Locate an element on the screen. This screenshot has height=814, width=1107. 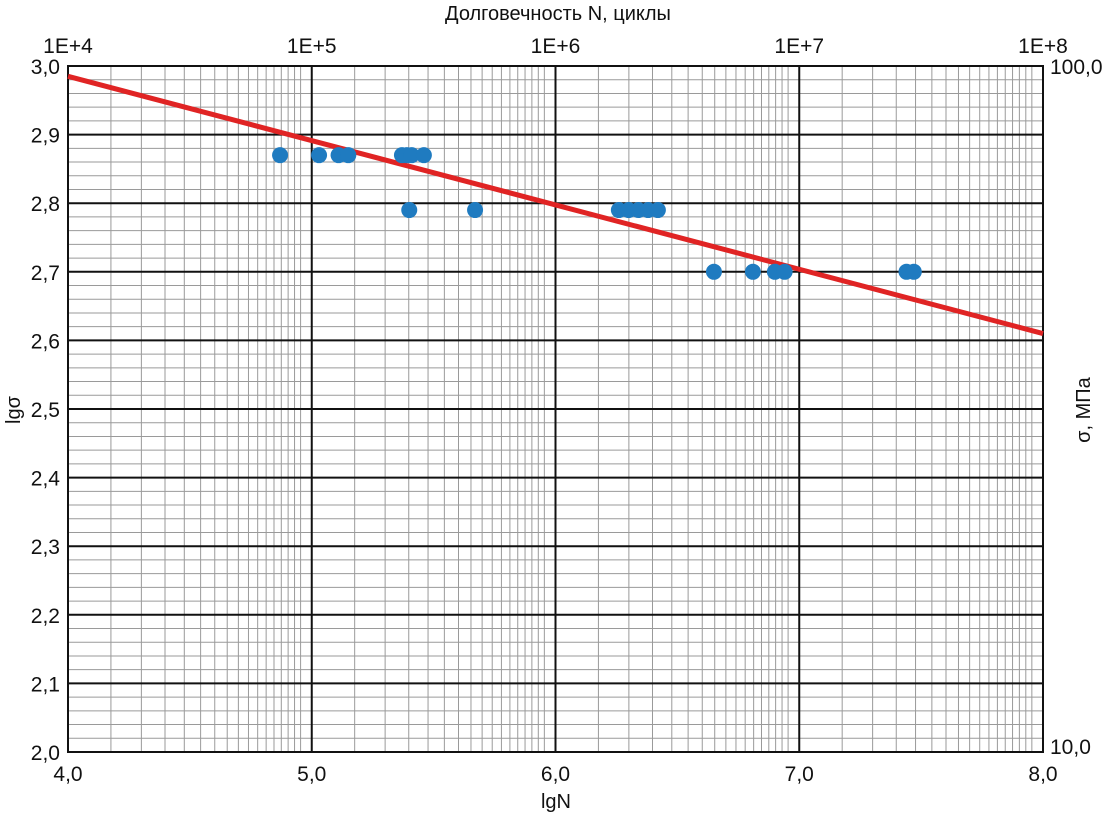
x-tick-label: 5,0 is located at coordinates (311, 774).